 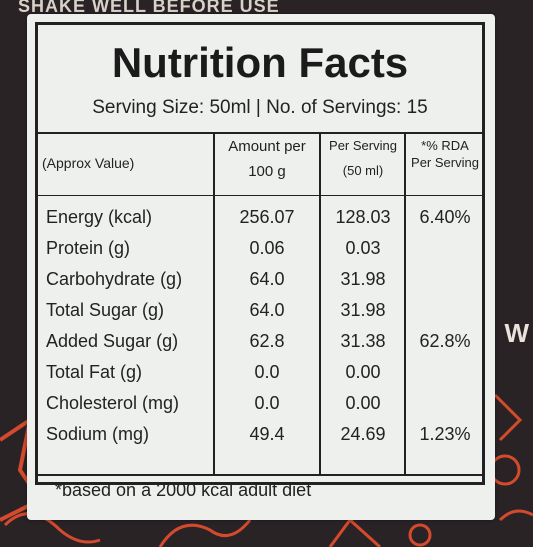 I want to click on header-per100-line1: Amount per, so click(x=267, y=146).